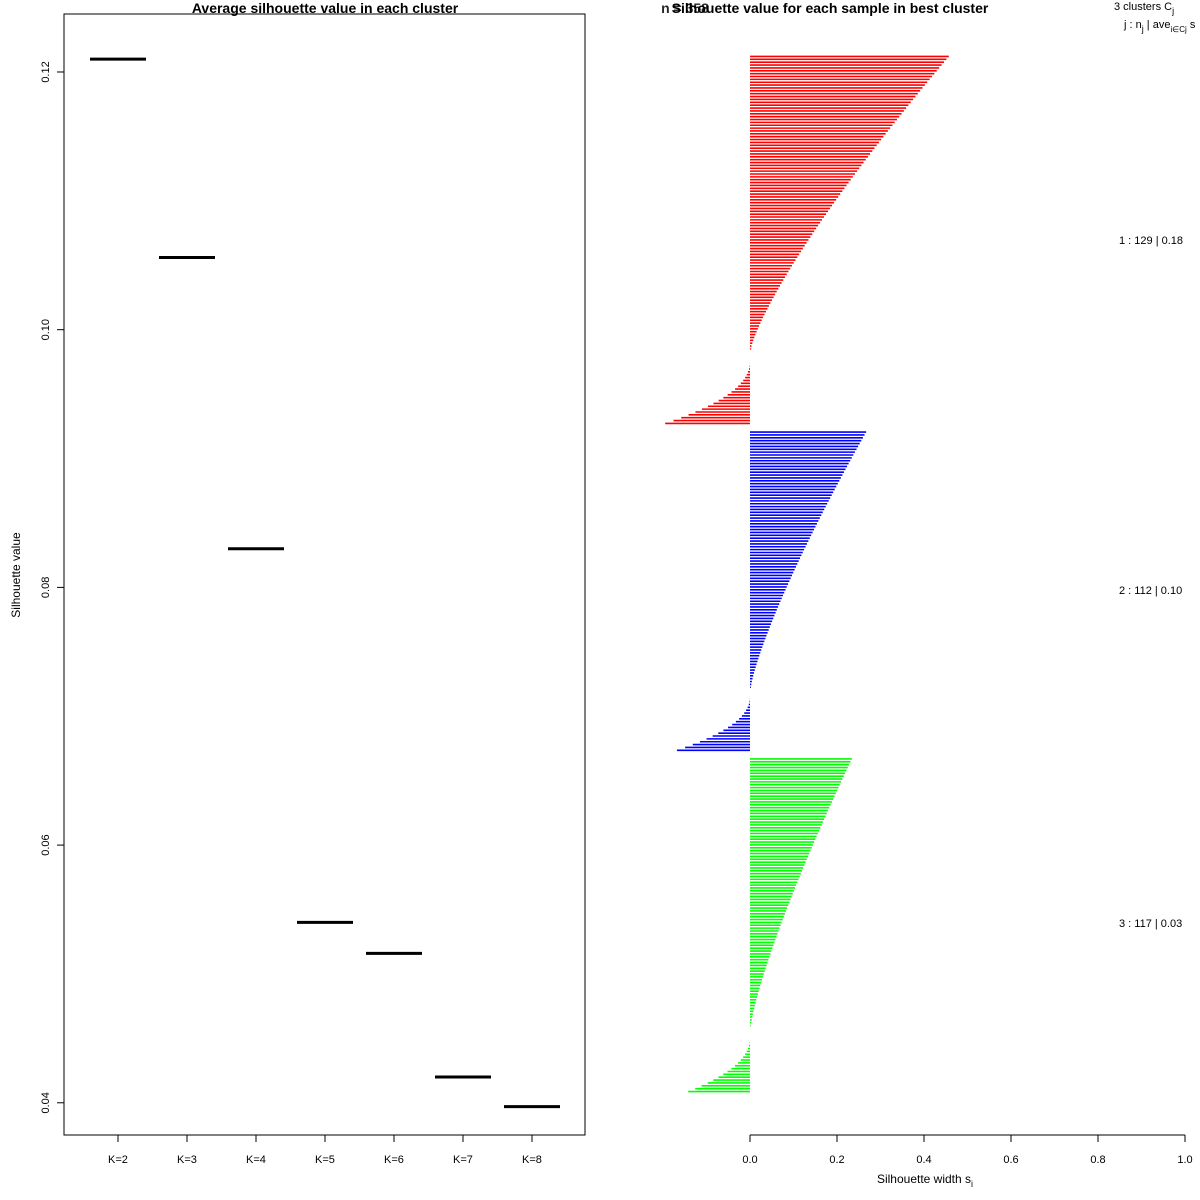 The image size is (1200, 1200). I want to click on left-x-tick-label: K=4, so click(256, 1160).